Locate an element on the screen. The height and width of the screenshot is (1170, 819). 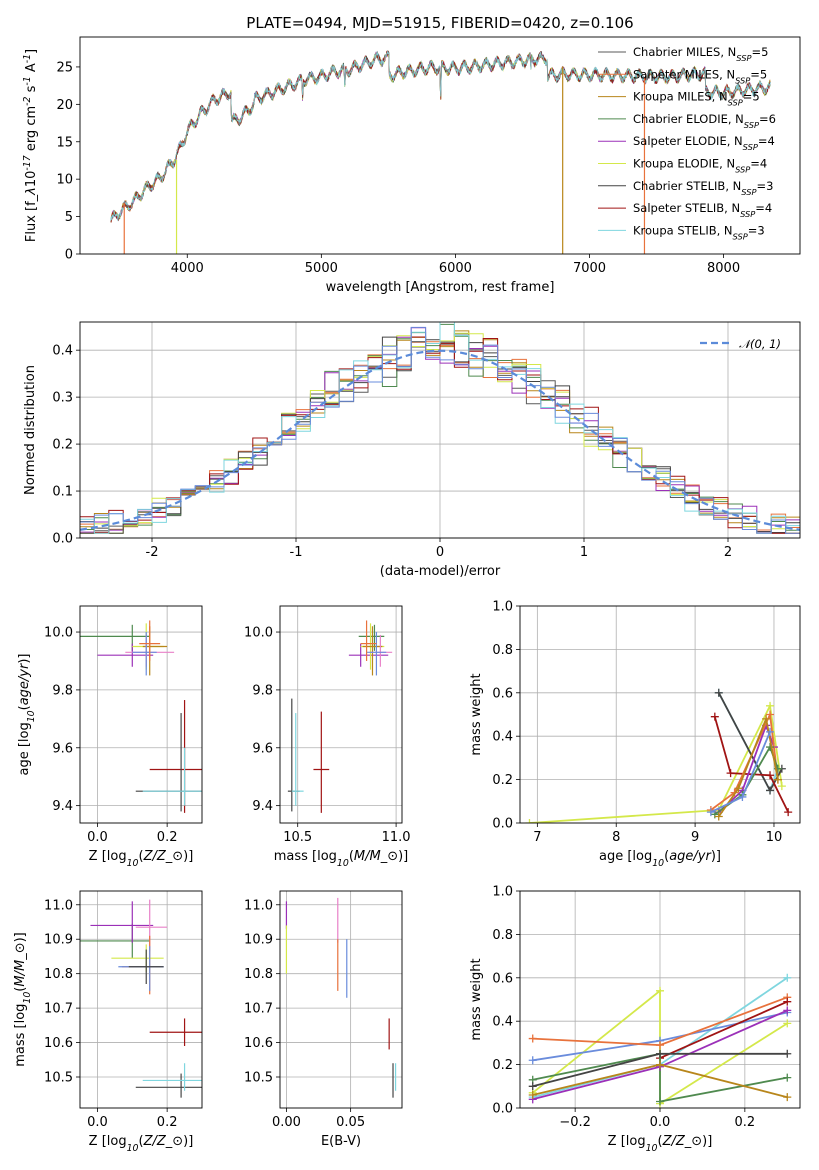
y-axis-label: mass [log10(M/M_⊙)] is located at coordinates (23, 999).